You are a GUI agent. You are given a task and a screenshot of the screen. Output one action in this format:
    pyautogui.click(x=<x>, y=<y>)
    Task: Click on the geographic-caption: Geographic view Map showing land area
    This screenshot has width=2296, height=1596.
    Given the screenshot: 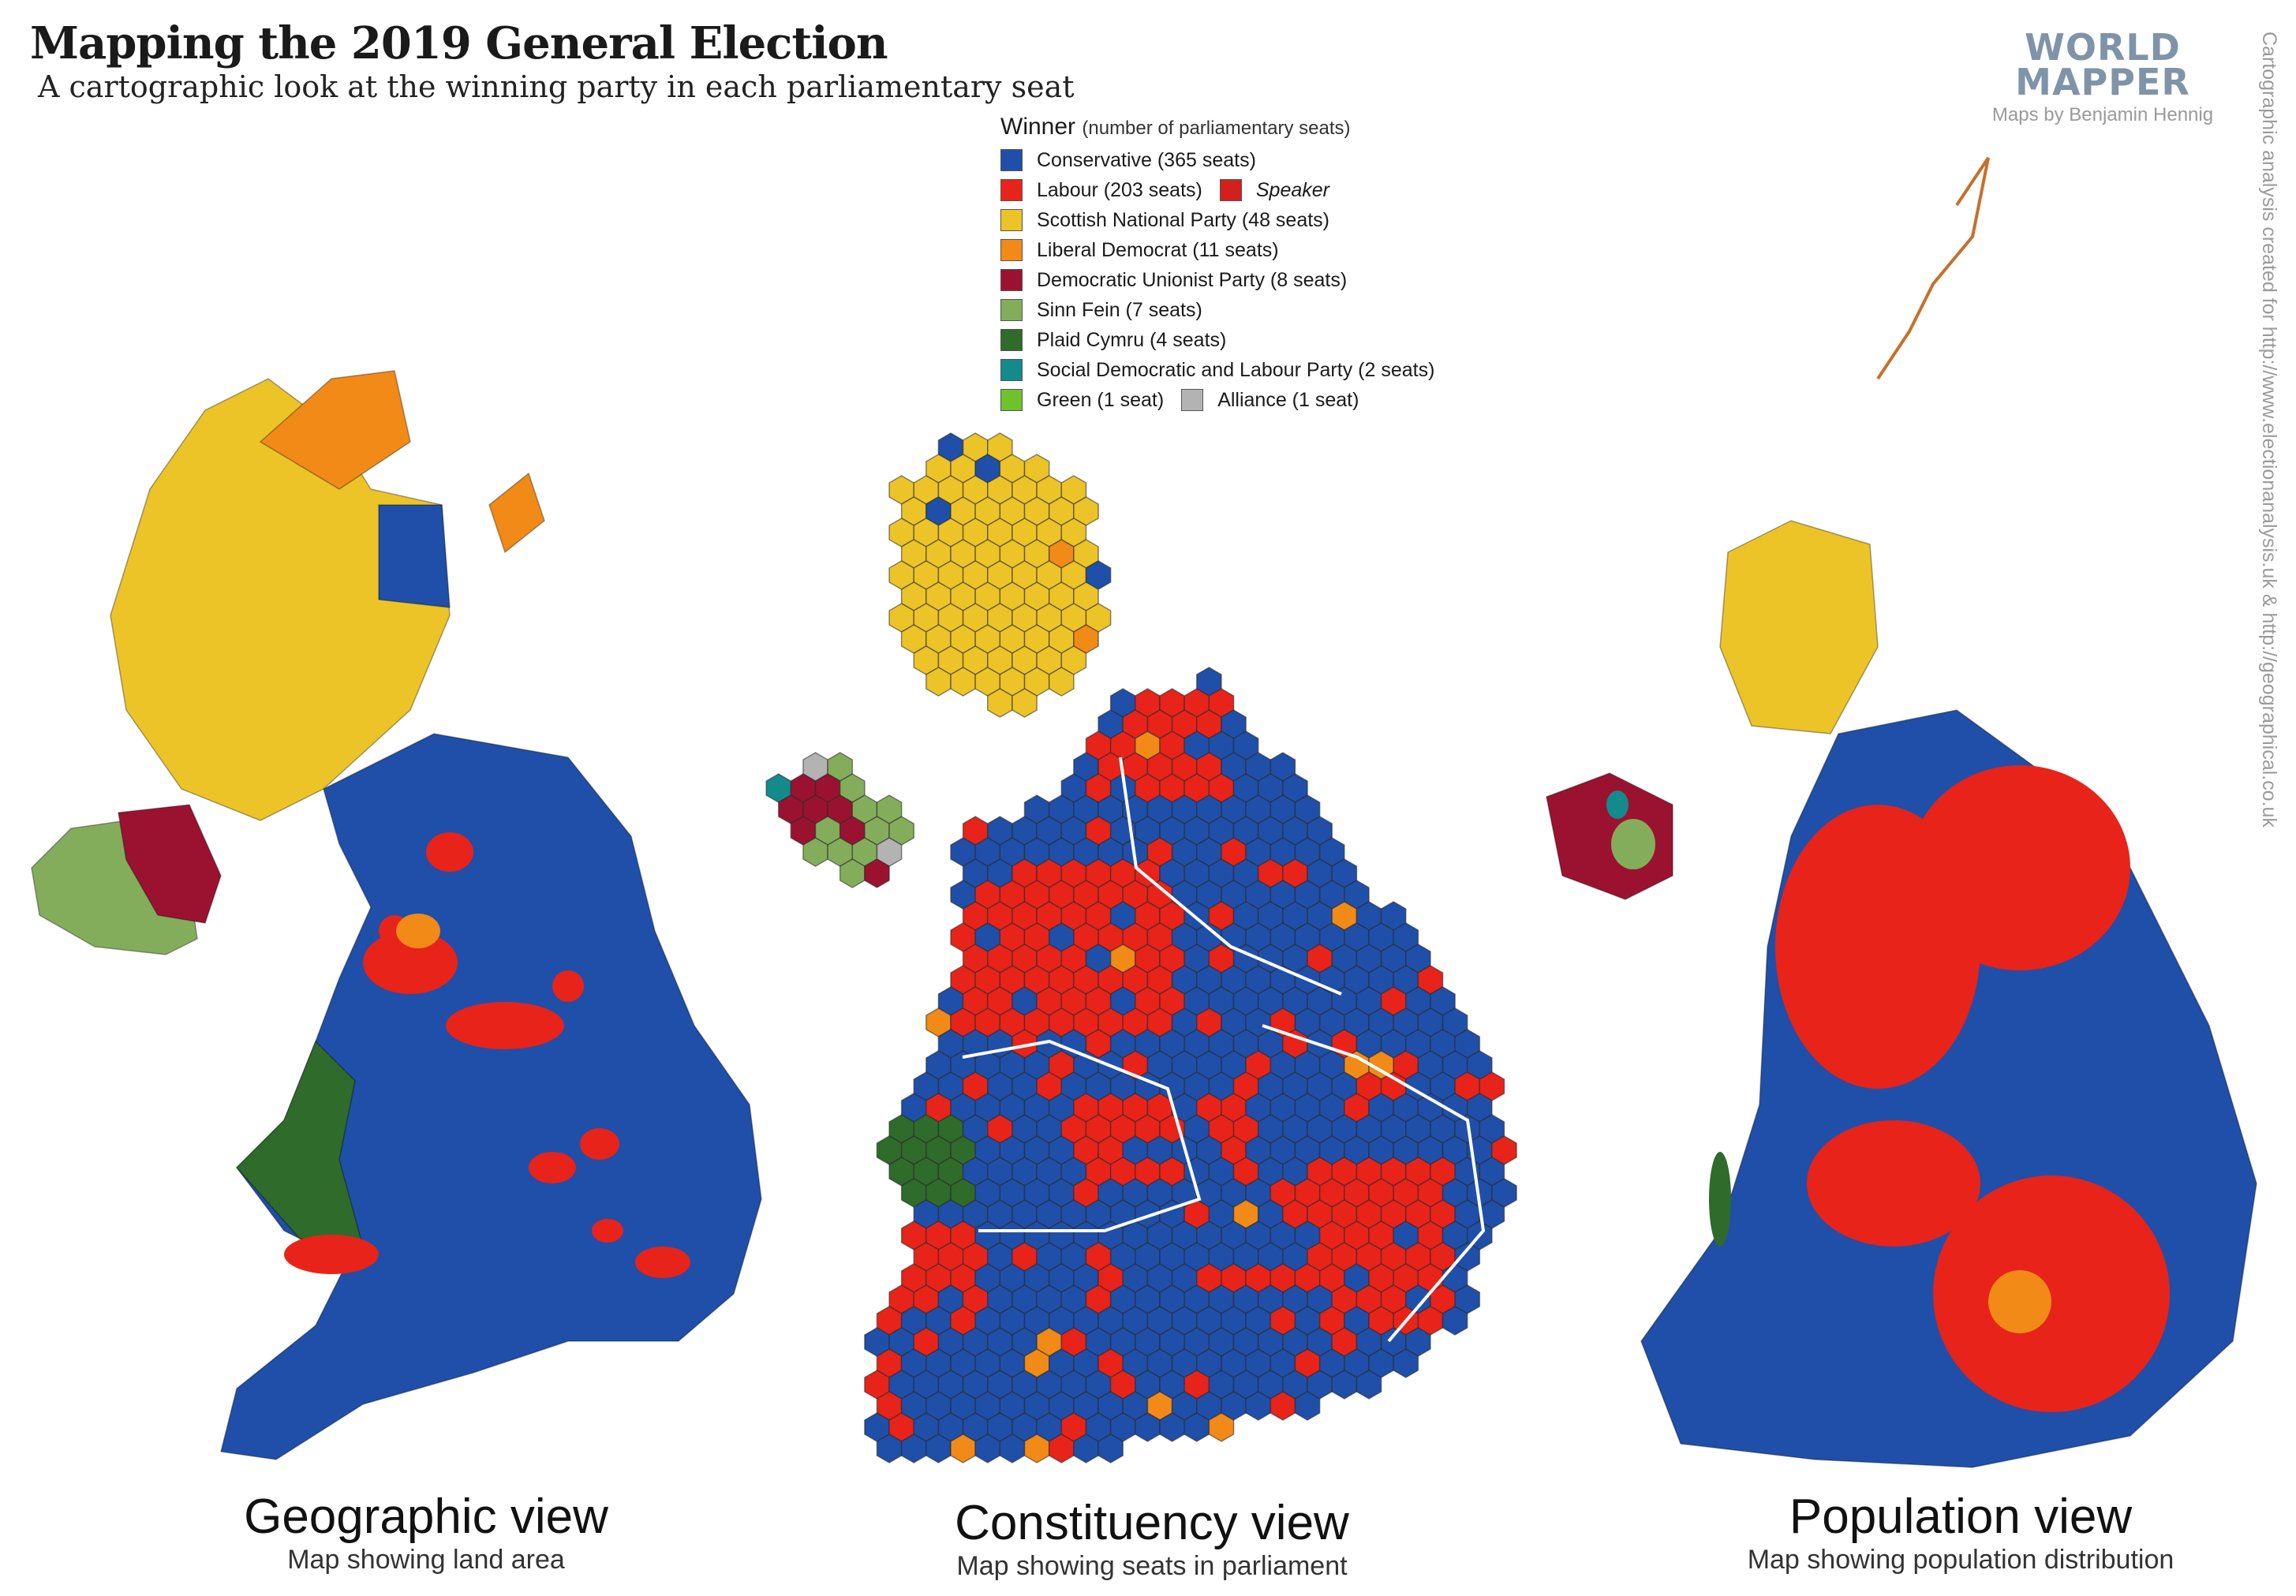 What is the action you would take?
    pyautogui.click(x=426, y=1532)
    